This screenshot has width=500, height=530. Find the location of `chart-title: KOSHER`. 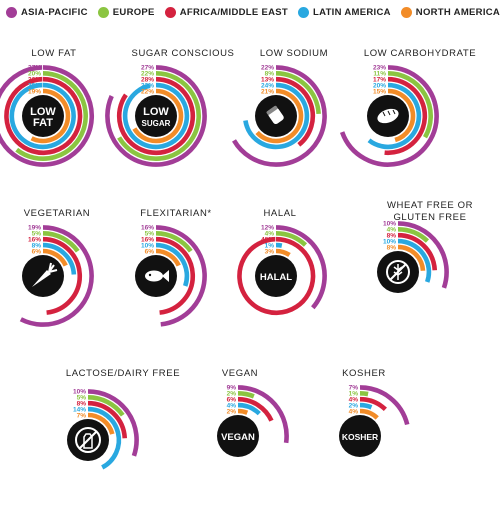

chart-title: KOSHER is located at coordinates (364, 373).